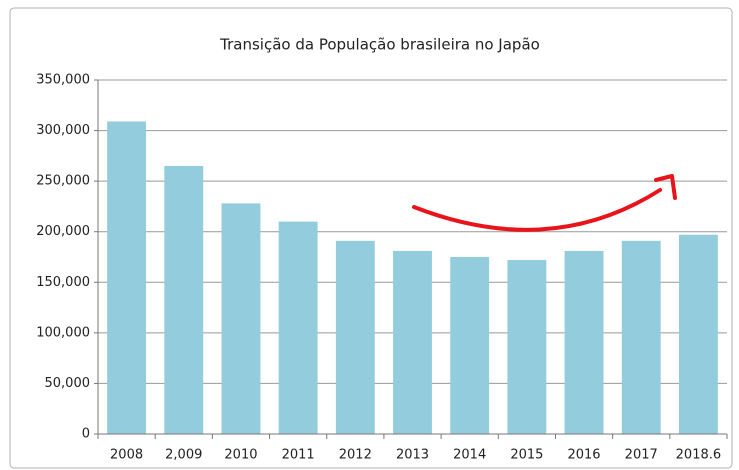 The width and height of the screenshot is (739, 470). What do you see at coordinates (183, 455) in the screenshot?
I see `x-tick-label: 2,009` at bounding box center [183, 455].